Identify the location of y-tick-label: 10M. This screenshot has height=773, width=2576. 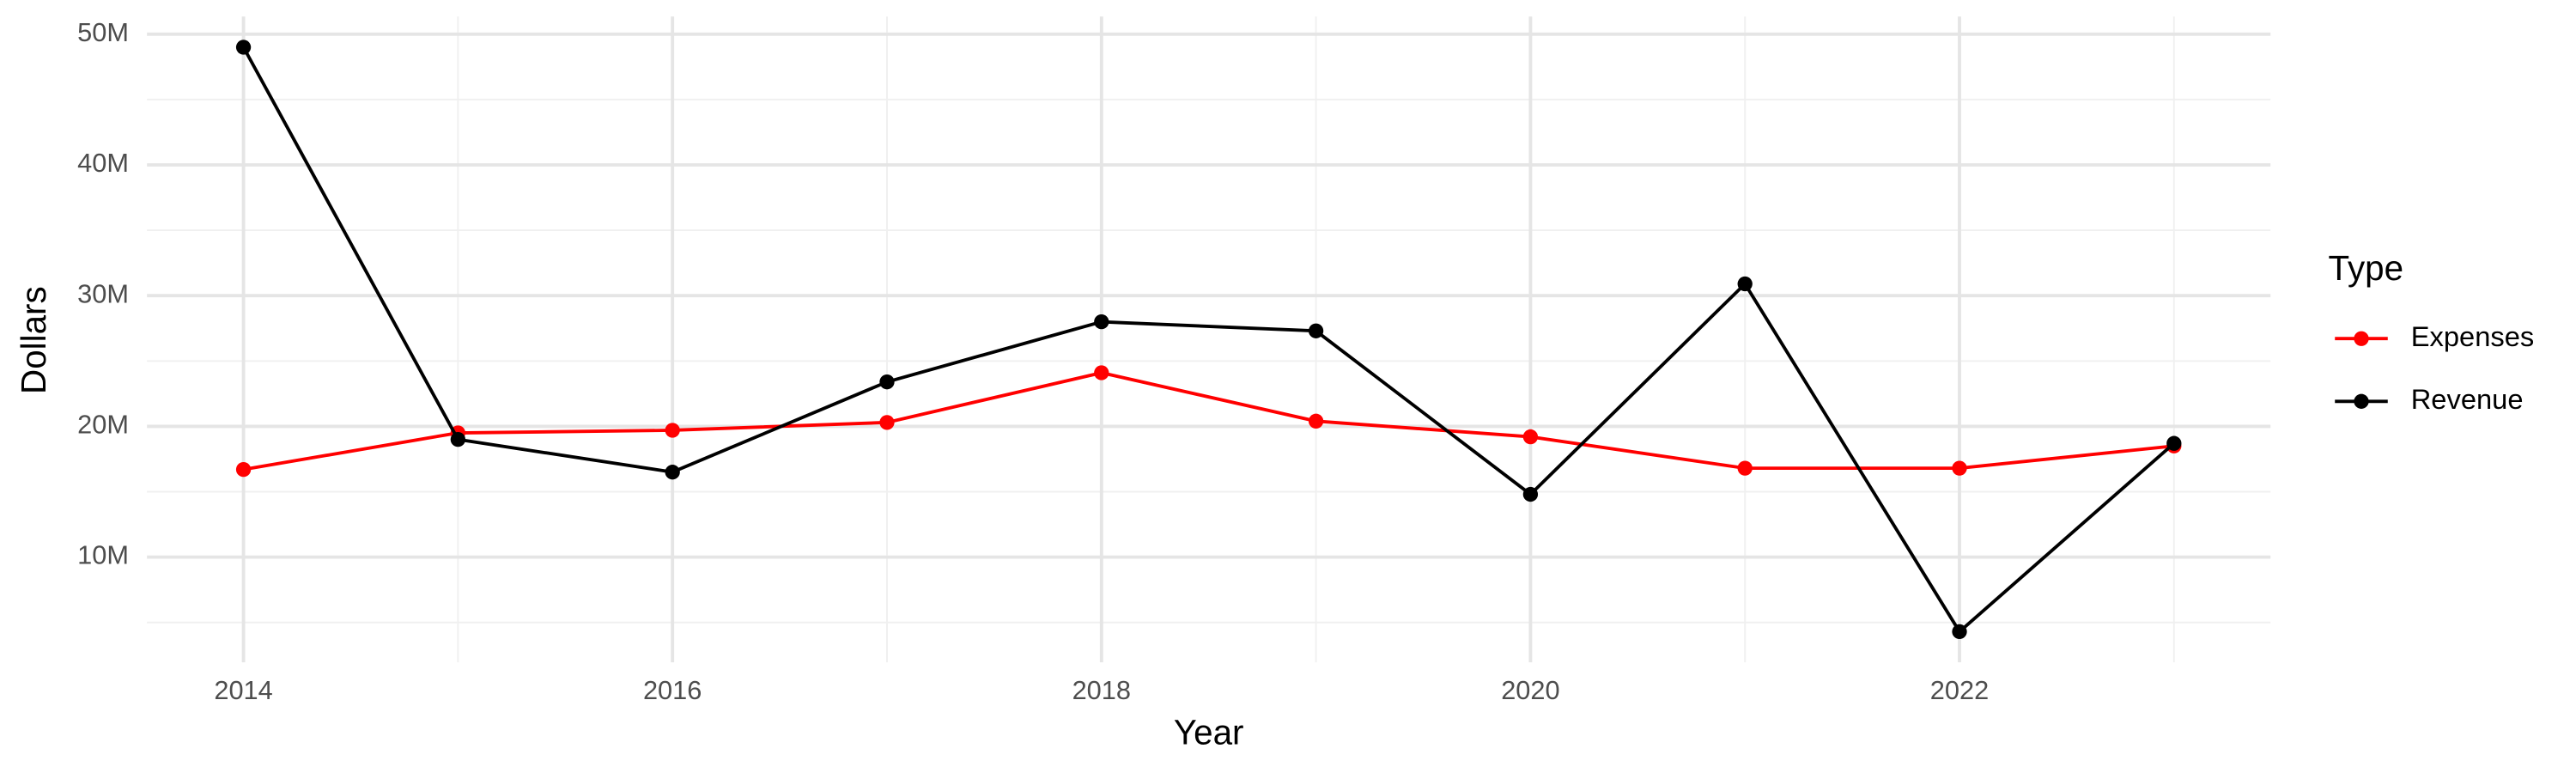
(103, 555).